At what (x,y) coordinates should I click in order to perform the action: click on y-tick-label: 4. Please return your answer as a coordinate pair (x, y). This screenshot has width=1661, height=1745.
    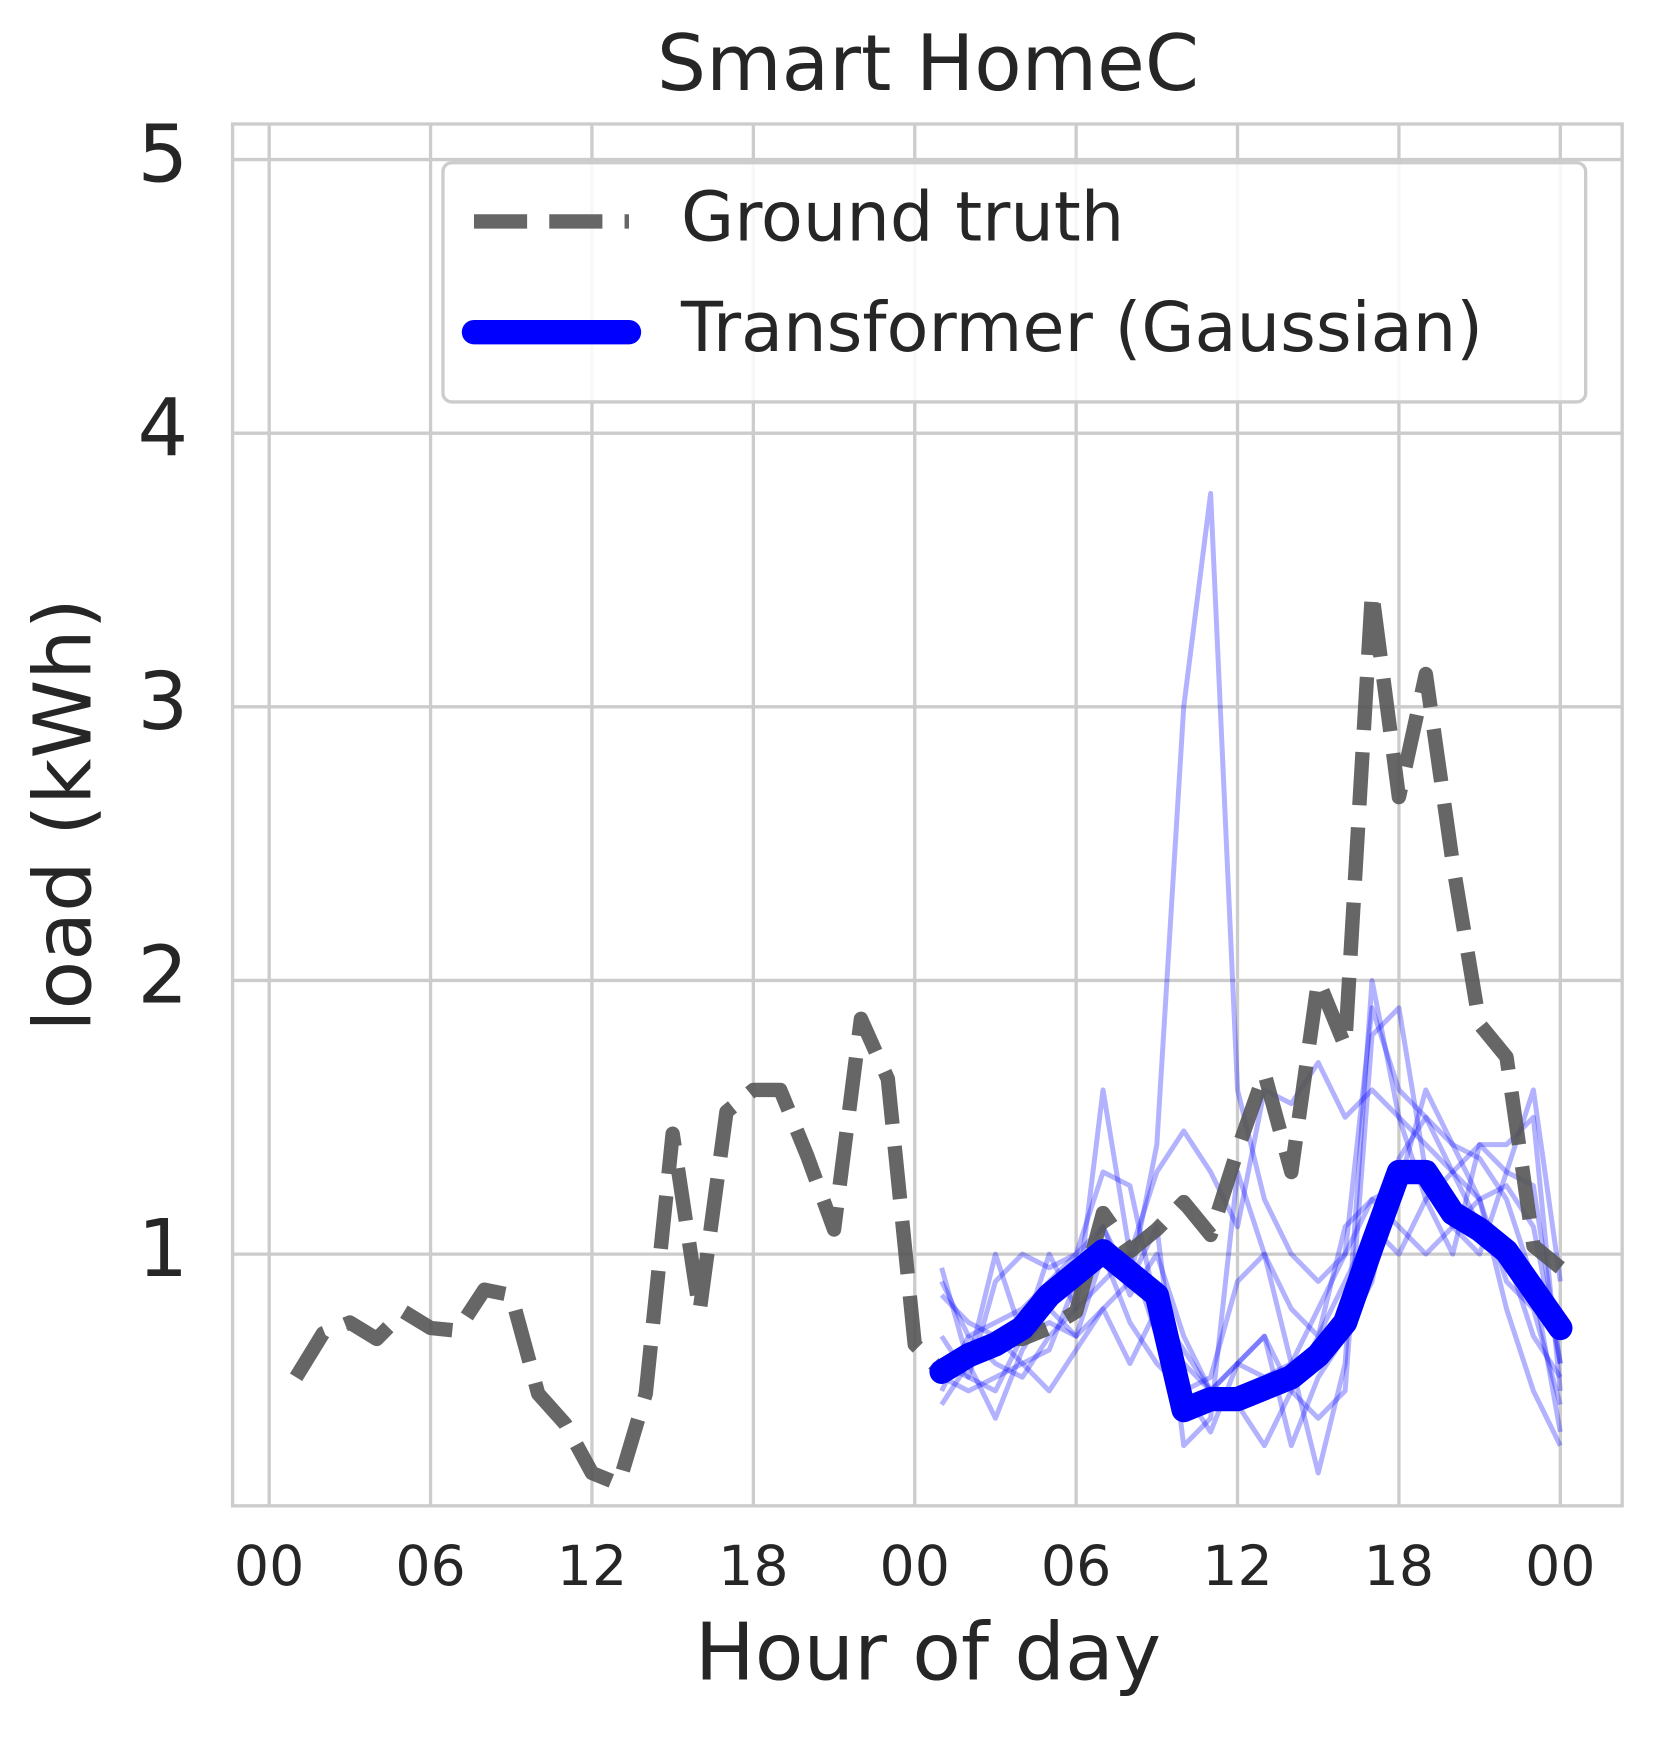
    Looking at the image, I should click on (163, 427).